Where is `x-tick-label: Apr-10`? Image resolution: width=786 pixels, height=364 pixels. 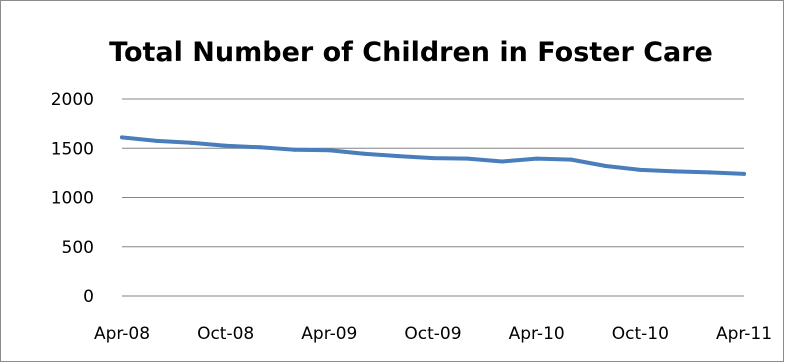
x-tick-label: Apr-10 is located at coordinates (537, 334).